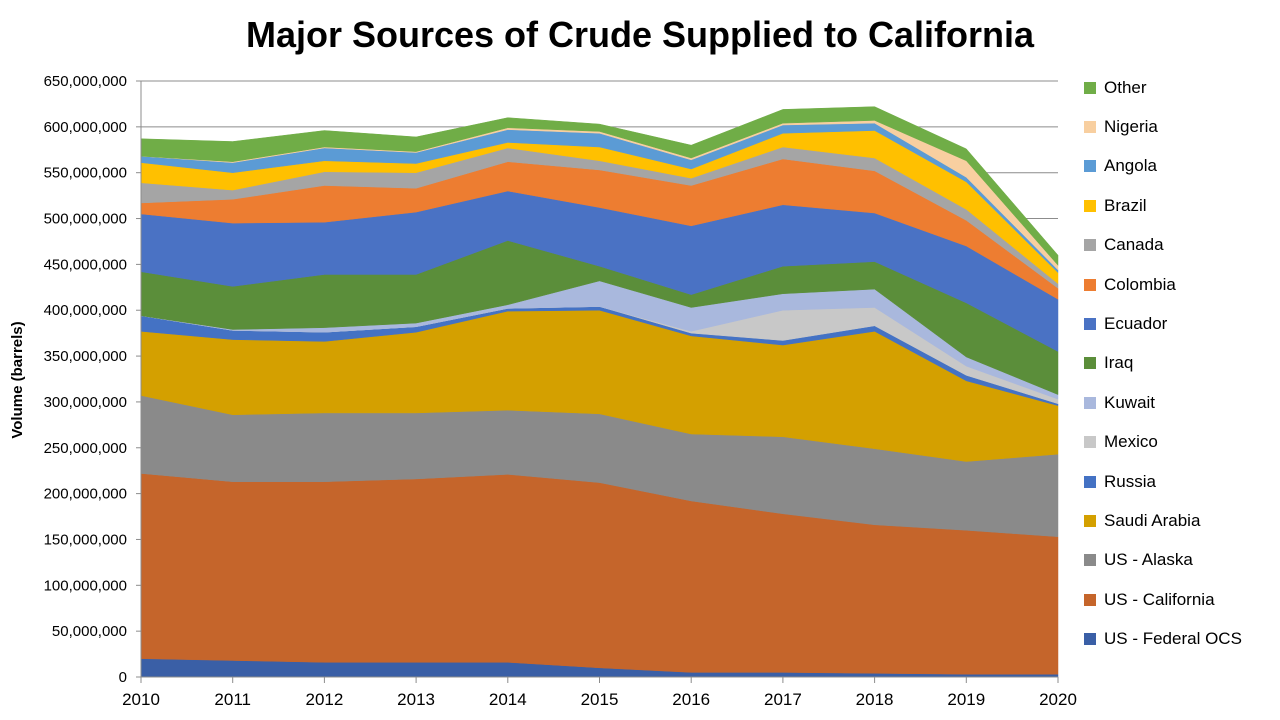 This screenshot has width=1280, height=720. I want to click on y-tick-label: 100,000,000, so click(85, 585).